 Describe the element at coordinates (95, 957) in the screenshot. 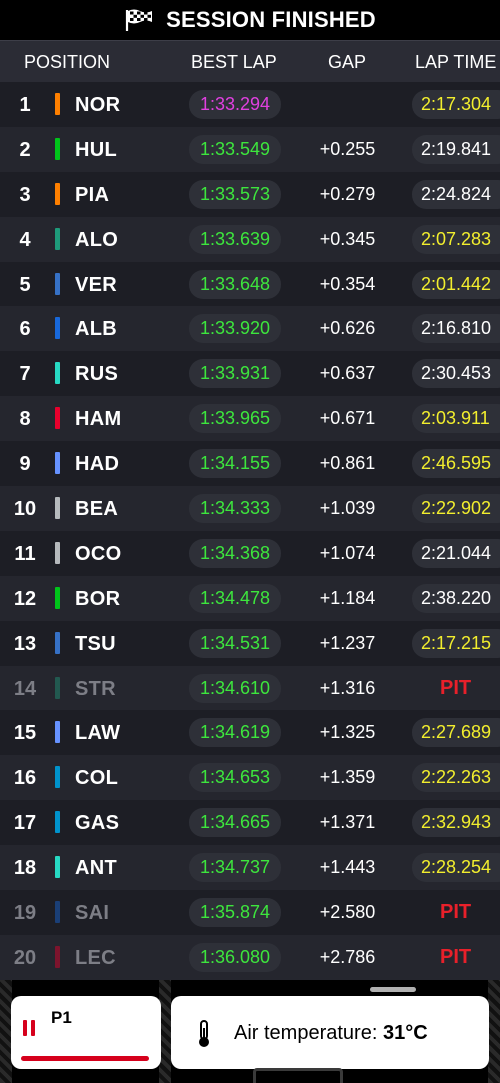

I see `driver-code: LEC` at that location.